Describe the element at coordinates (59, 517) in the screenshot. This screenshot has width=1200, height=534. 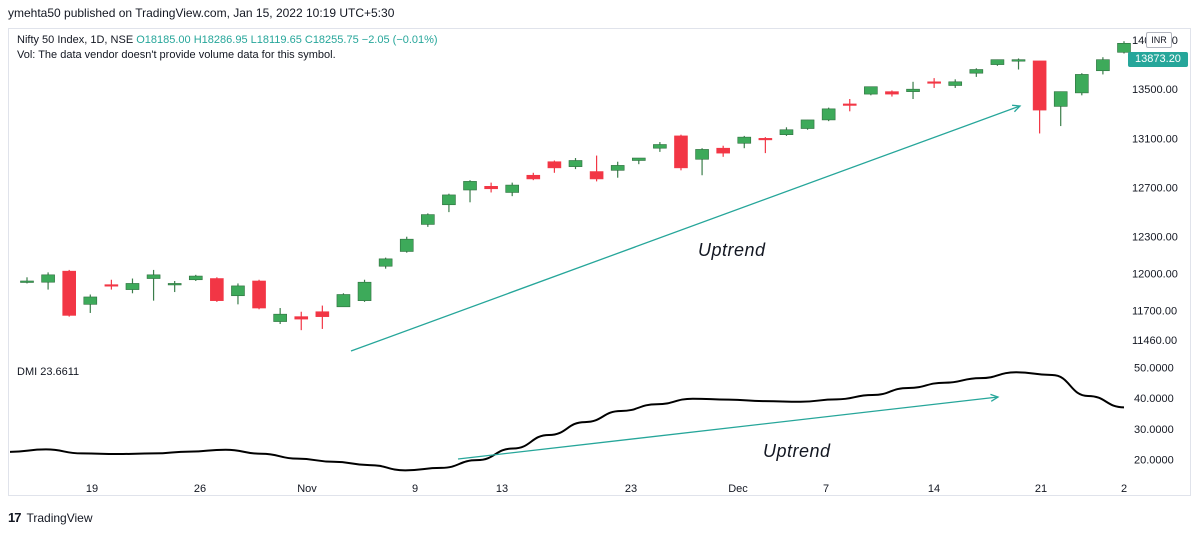
I see `brand-label: TradingView` at that location.